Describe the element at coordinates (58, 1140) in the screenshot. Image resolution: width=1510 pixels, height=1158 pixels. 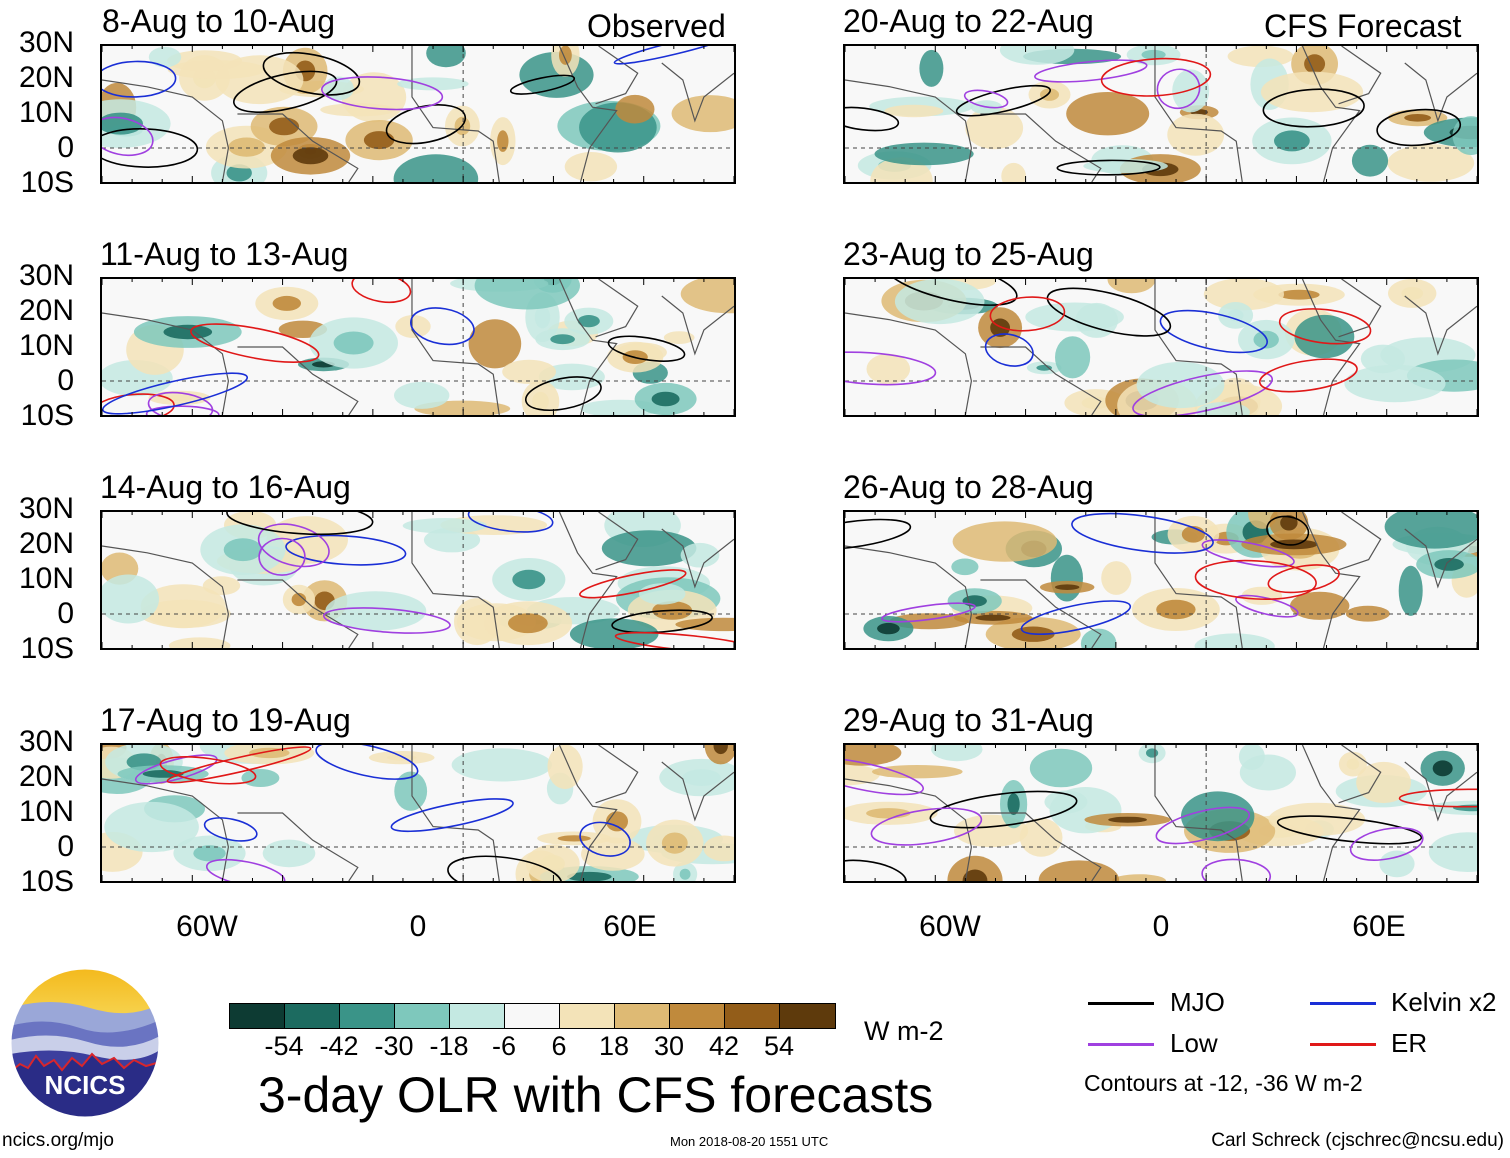
I see `footer-url: ncics.org/mjo` at that location.